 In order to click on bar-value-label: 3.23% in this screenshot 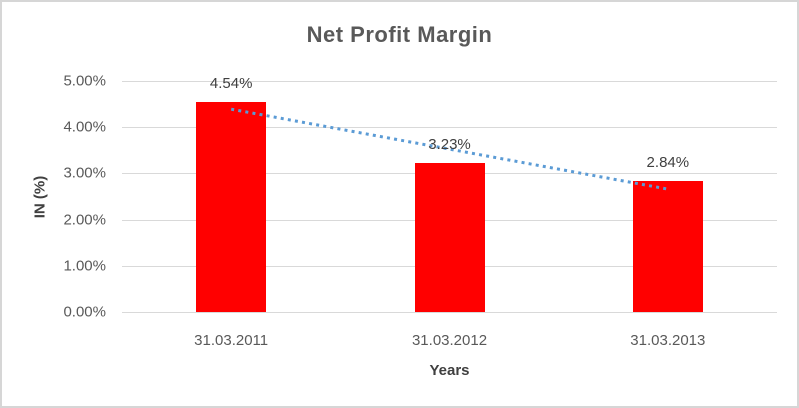, I will do `click(449, 144)`.